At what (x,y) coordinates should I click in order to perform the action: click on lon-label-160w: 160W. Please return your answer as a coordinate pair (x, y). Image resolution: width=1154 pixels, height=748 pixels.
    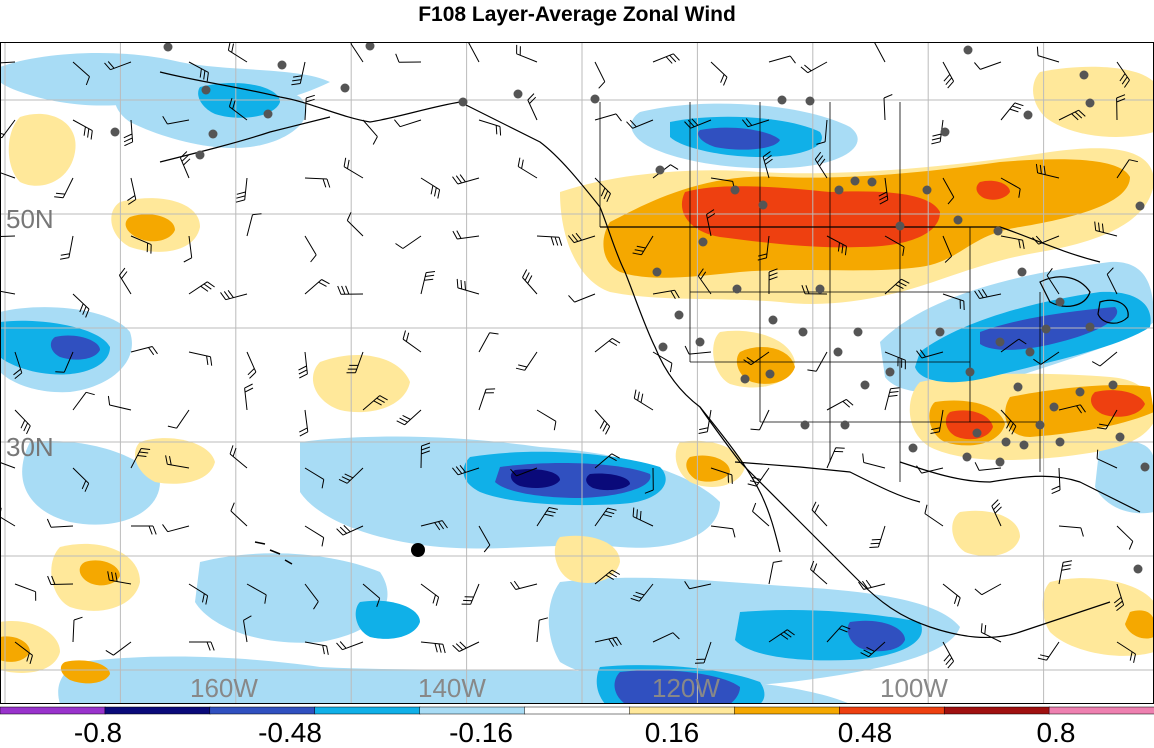
    Looking at the image, I should click on (224, 688).